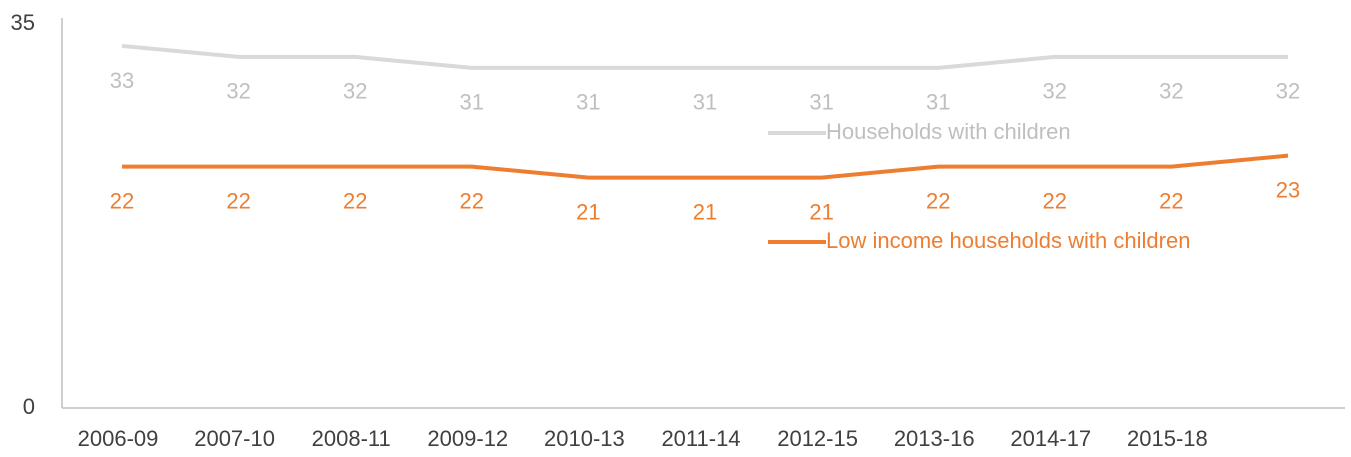 This screenshot has height=457, width=1351. I want to click on data-label: 33, so click(122, 80).